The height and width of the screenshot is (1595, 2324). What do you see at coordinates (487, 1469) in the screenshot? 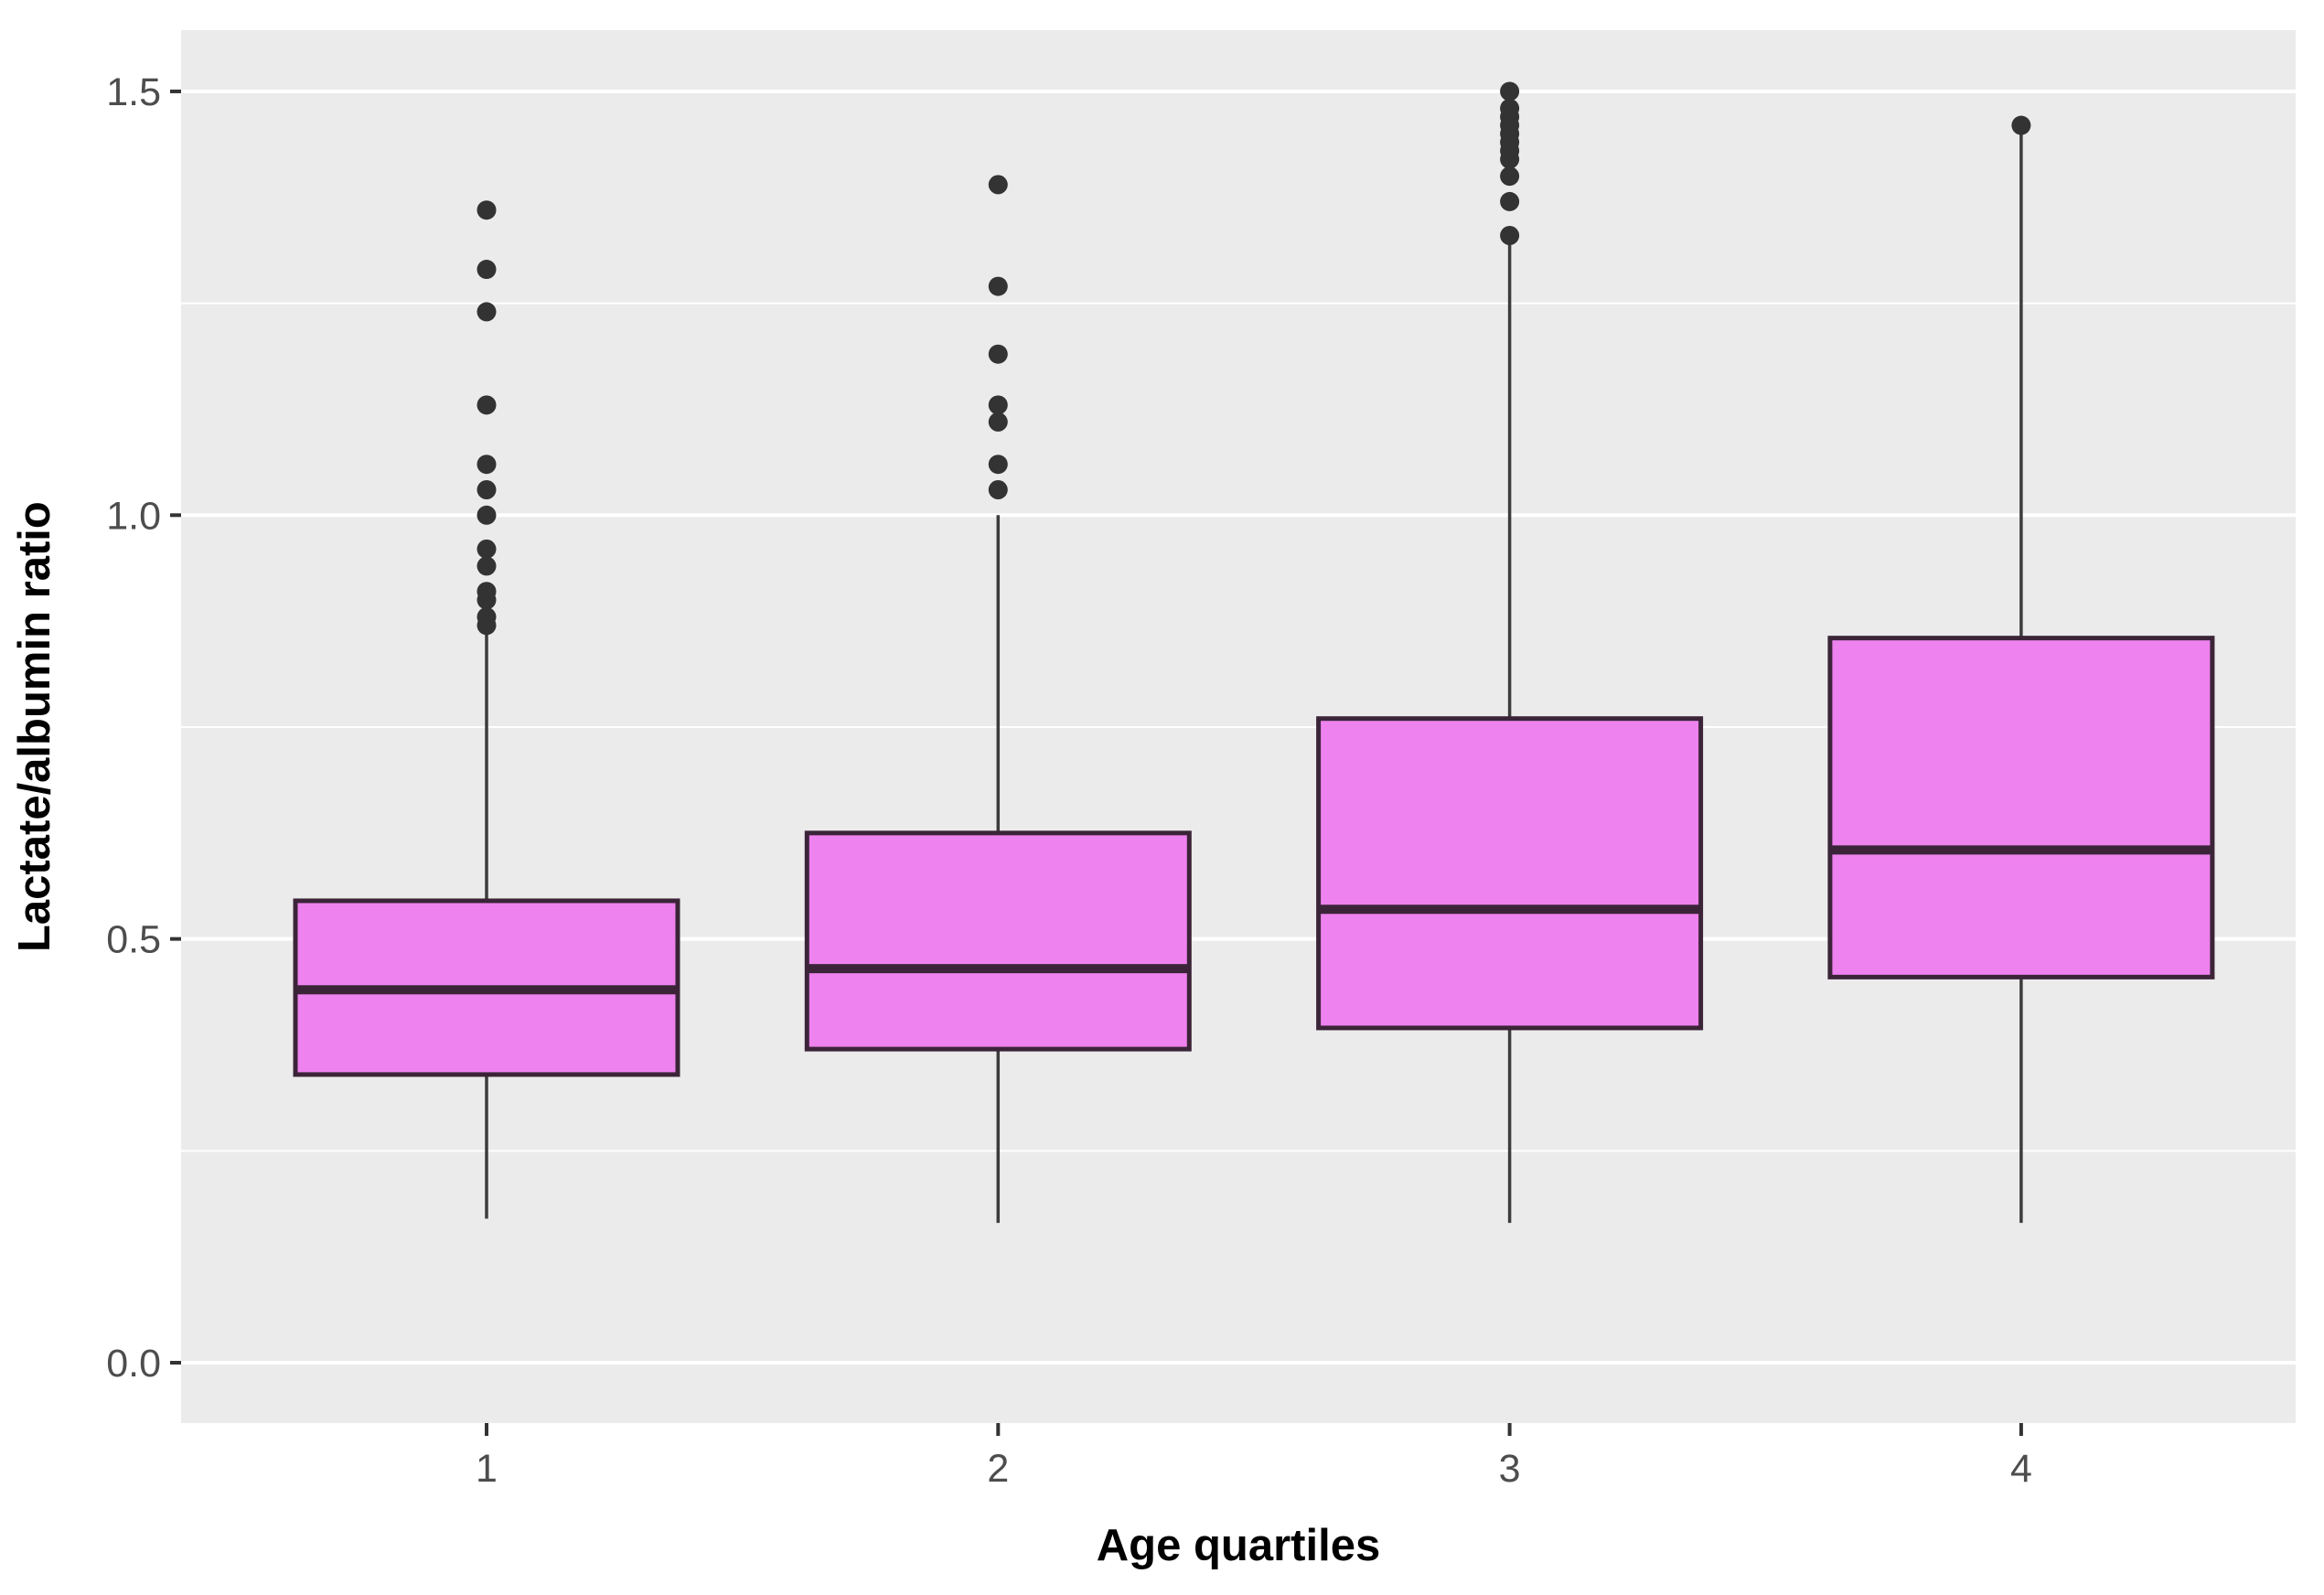
I see `x-tick-label: 1` at bounding box center [487, 1469].